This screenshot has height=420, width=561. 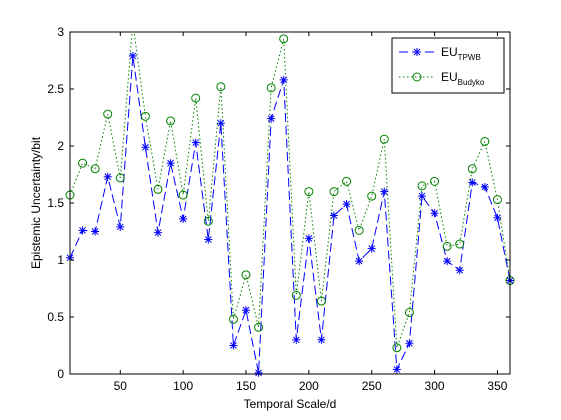 I want to click on y-tick-label: 1, so click(x=60, y=260).